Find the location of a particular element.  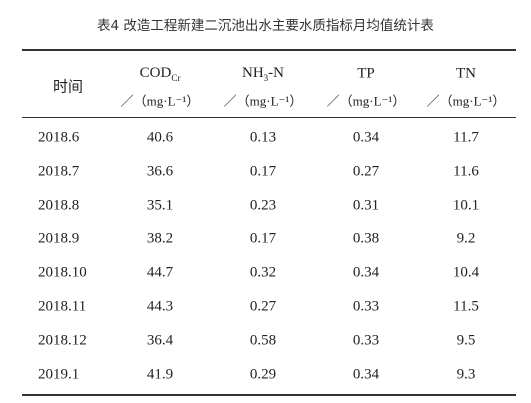

header-suffix: -N is located at coordinates (276, 73).